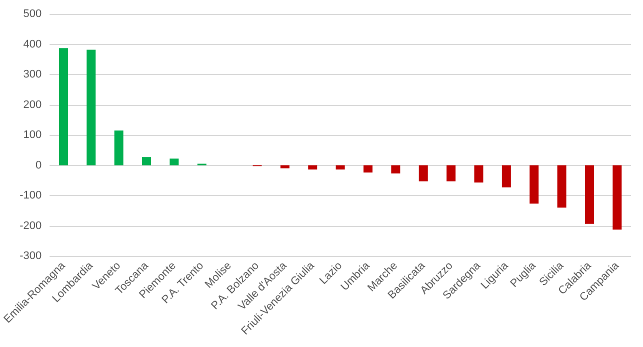 This screenshot has width=643, height=347. I want to click on y-tick-label: 0, so click(39, 165).